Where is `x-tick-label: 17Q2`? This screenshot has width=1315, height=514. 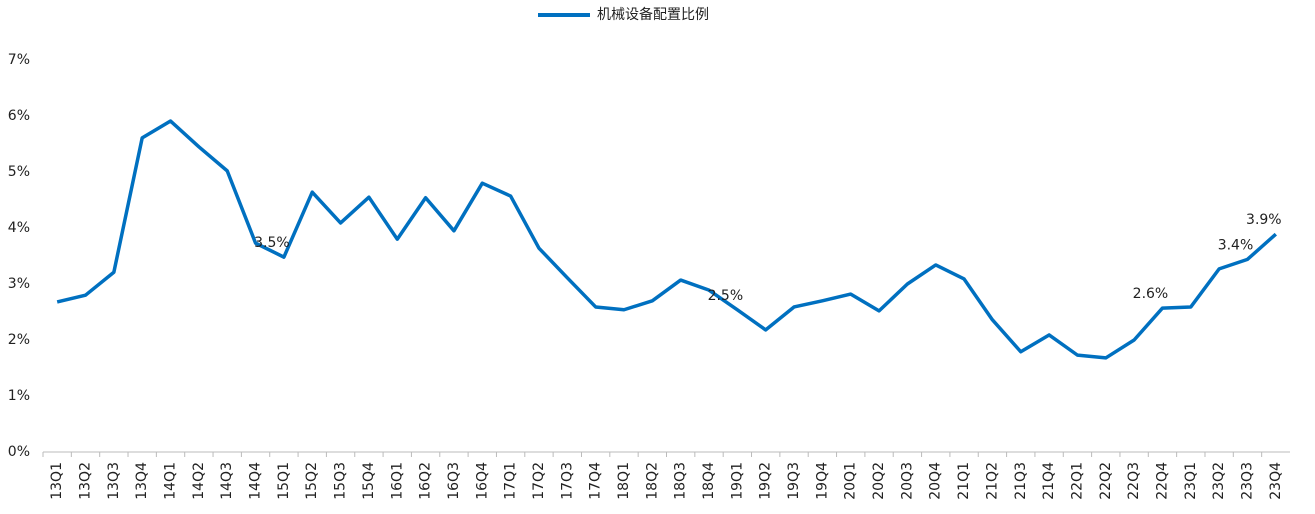
x-tick-label: 17Q2 is located at coordinates (539, 481).